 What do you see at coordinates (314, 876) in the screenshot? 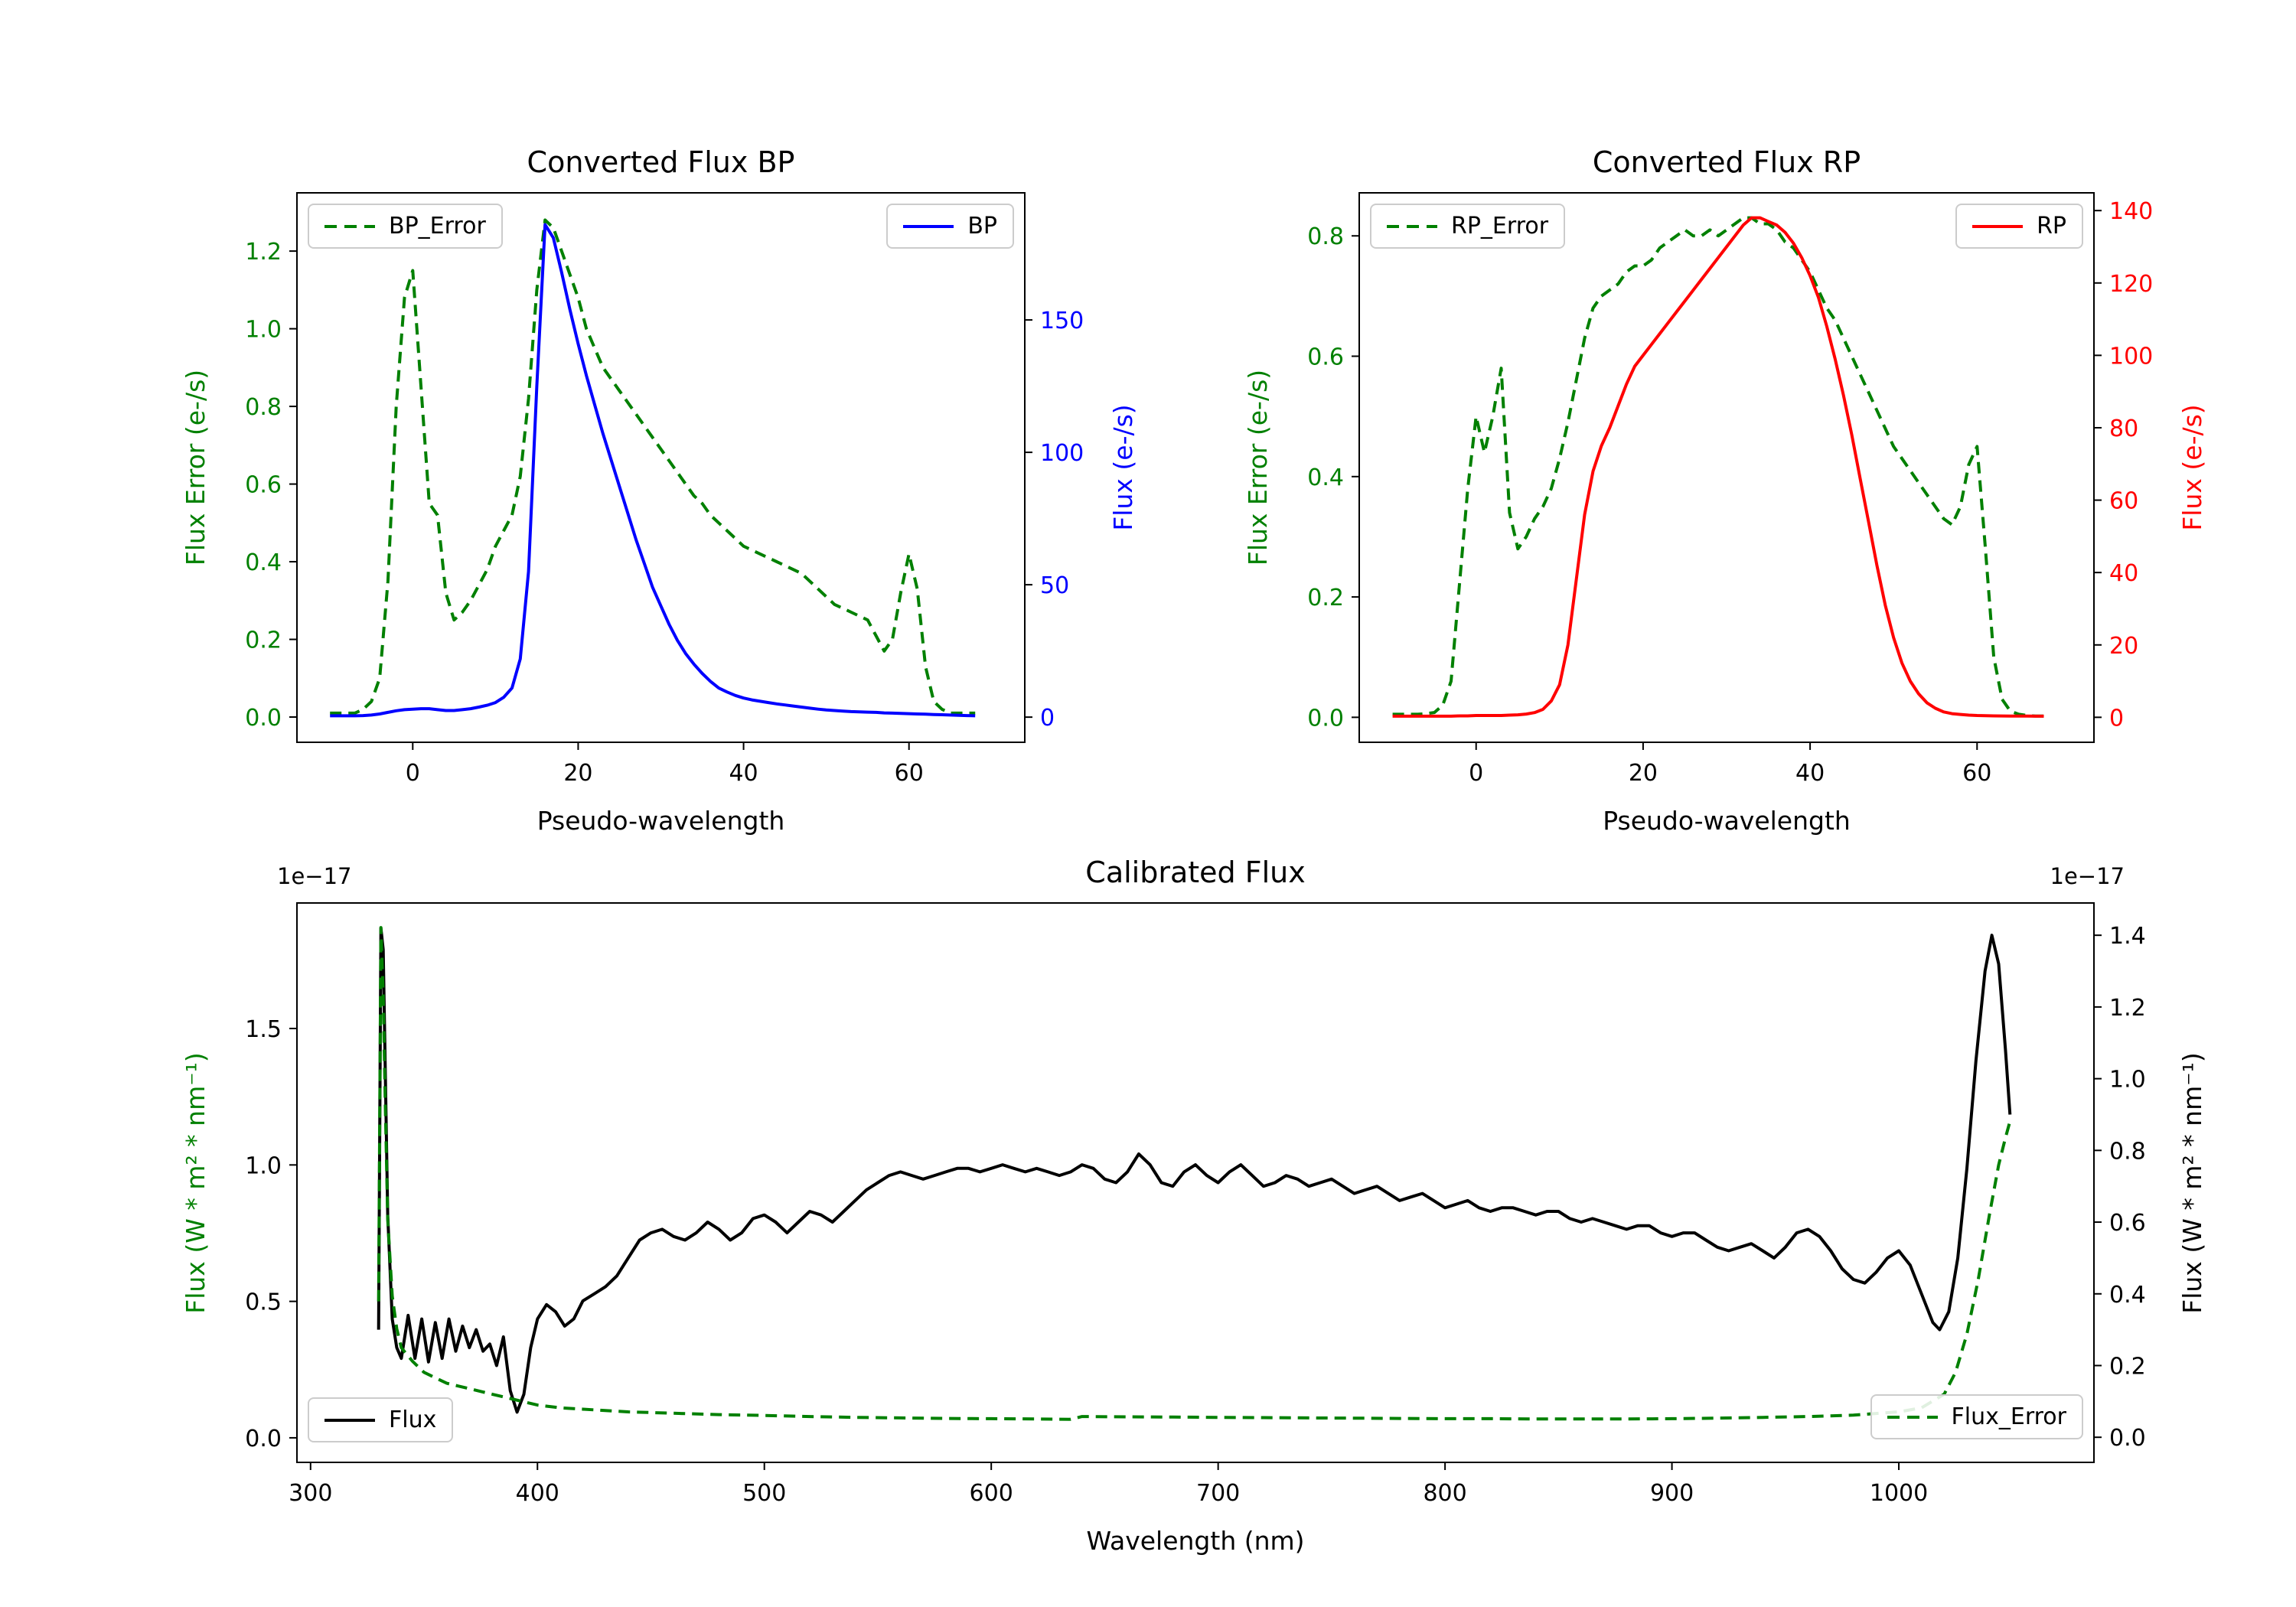
I see `axis-offset-text-left: 1e−17` at bounding box center [314, 876].